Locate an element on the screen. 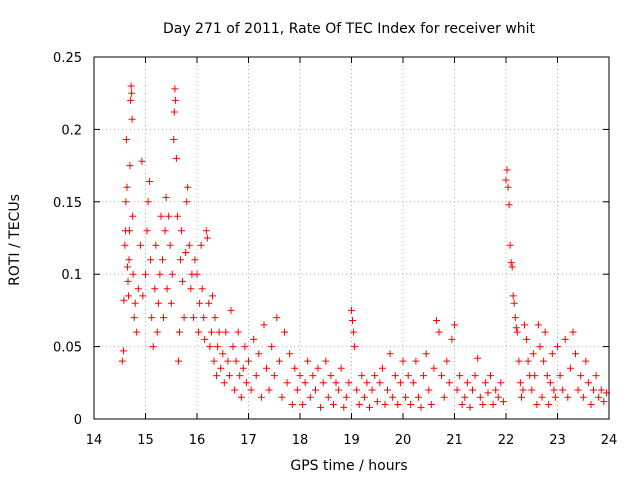 The width and height of the screenshot is (640, 480). x-tick-label: 21 is located at coordinates (454, 440).